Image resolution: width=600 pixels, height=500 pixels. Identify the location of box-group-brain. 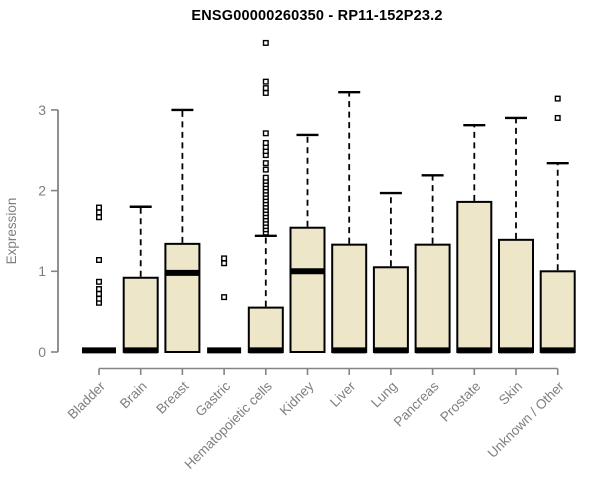
(140, 279).